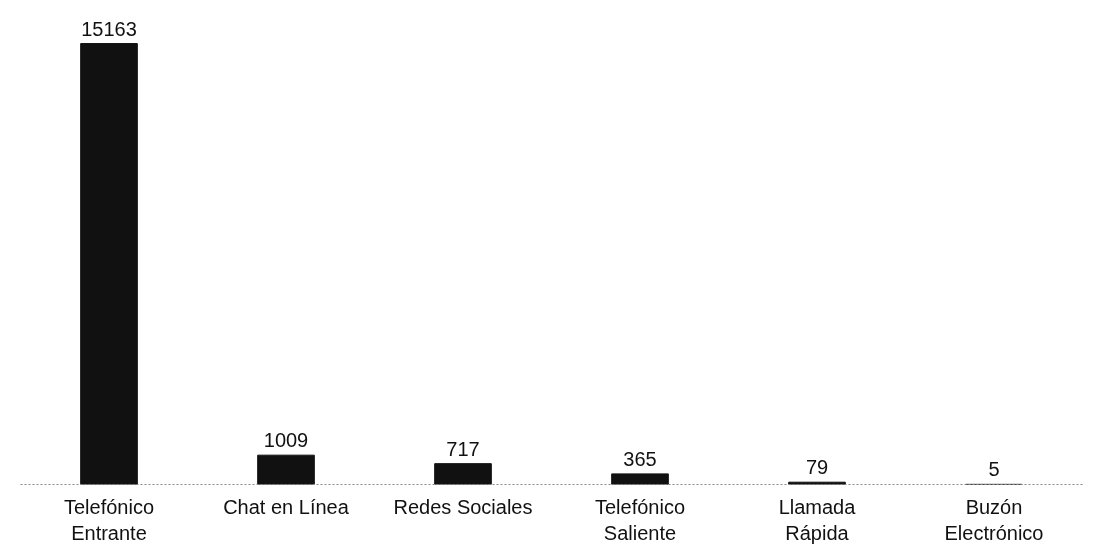 The image size is (1102, 546). I want to click on data-label: 79, so click(817, 467).